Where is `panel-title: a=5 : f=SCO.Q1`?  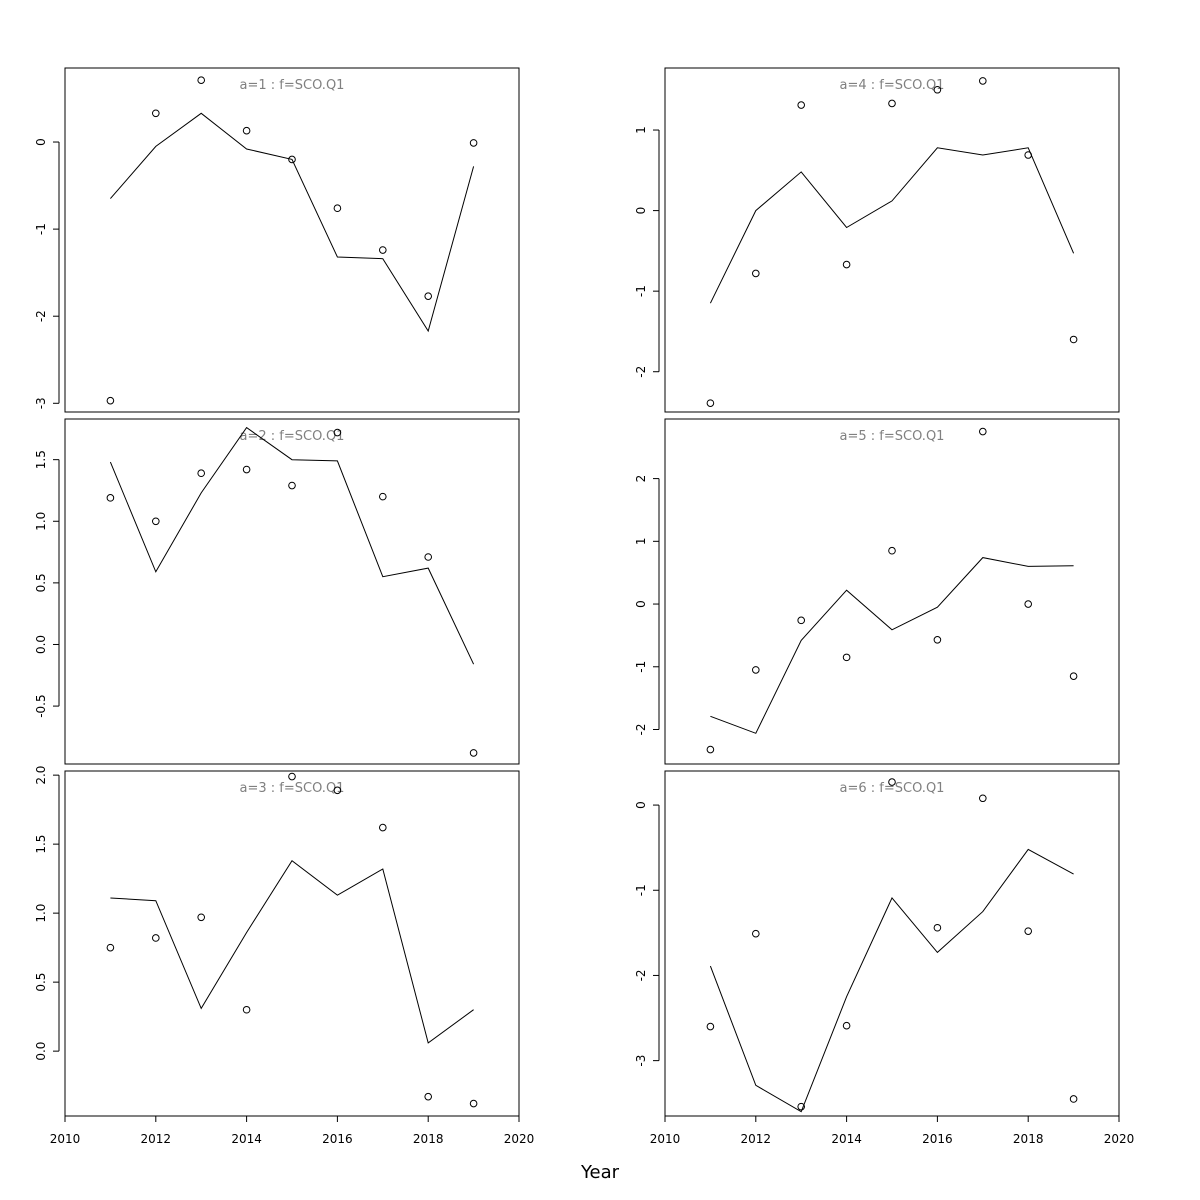
panel-title: a=5 : f=SCO.Q1 is located at coordinates (892, 436).